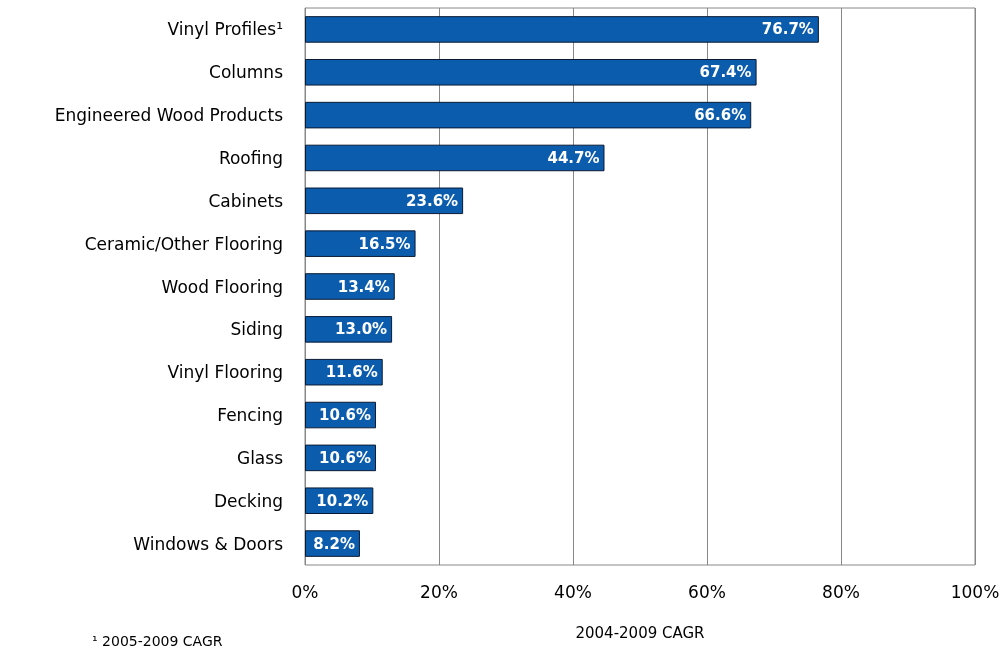 The height and width of the screenshot is (656, 1007). What do you see at coordinates (640, 632) in the screenshot?
I see `x-axis-title: 2004-2009 CAGR` at bounding box center [640, 632].